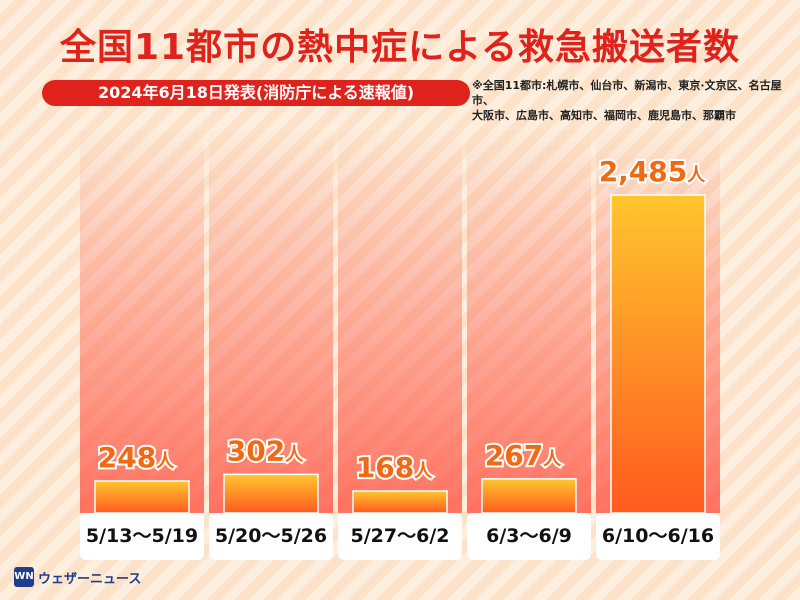  I want to click on value-label-3: 168人, so click(394, 467).